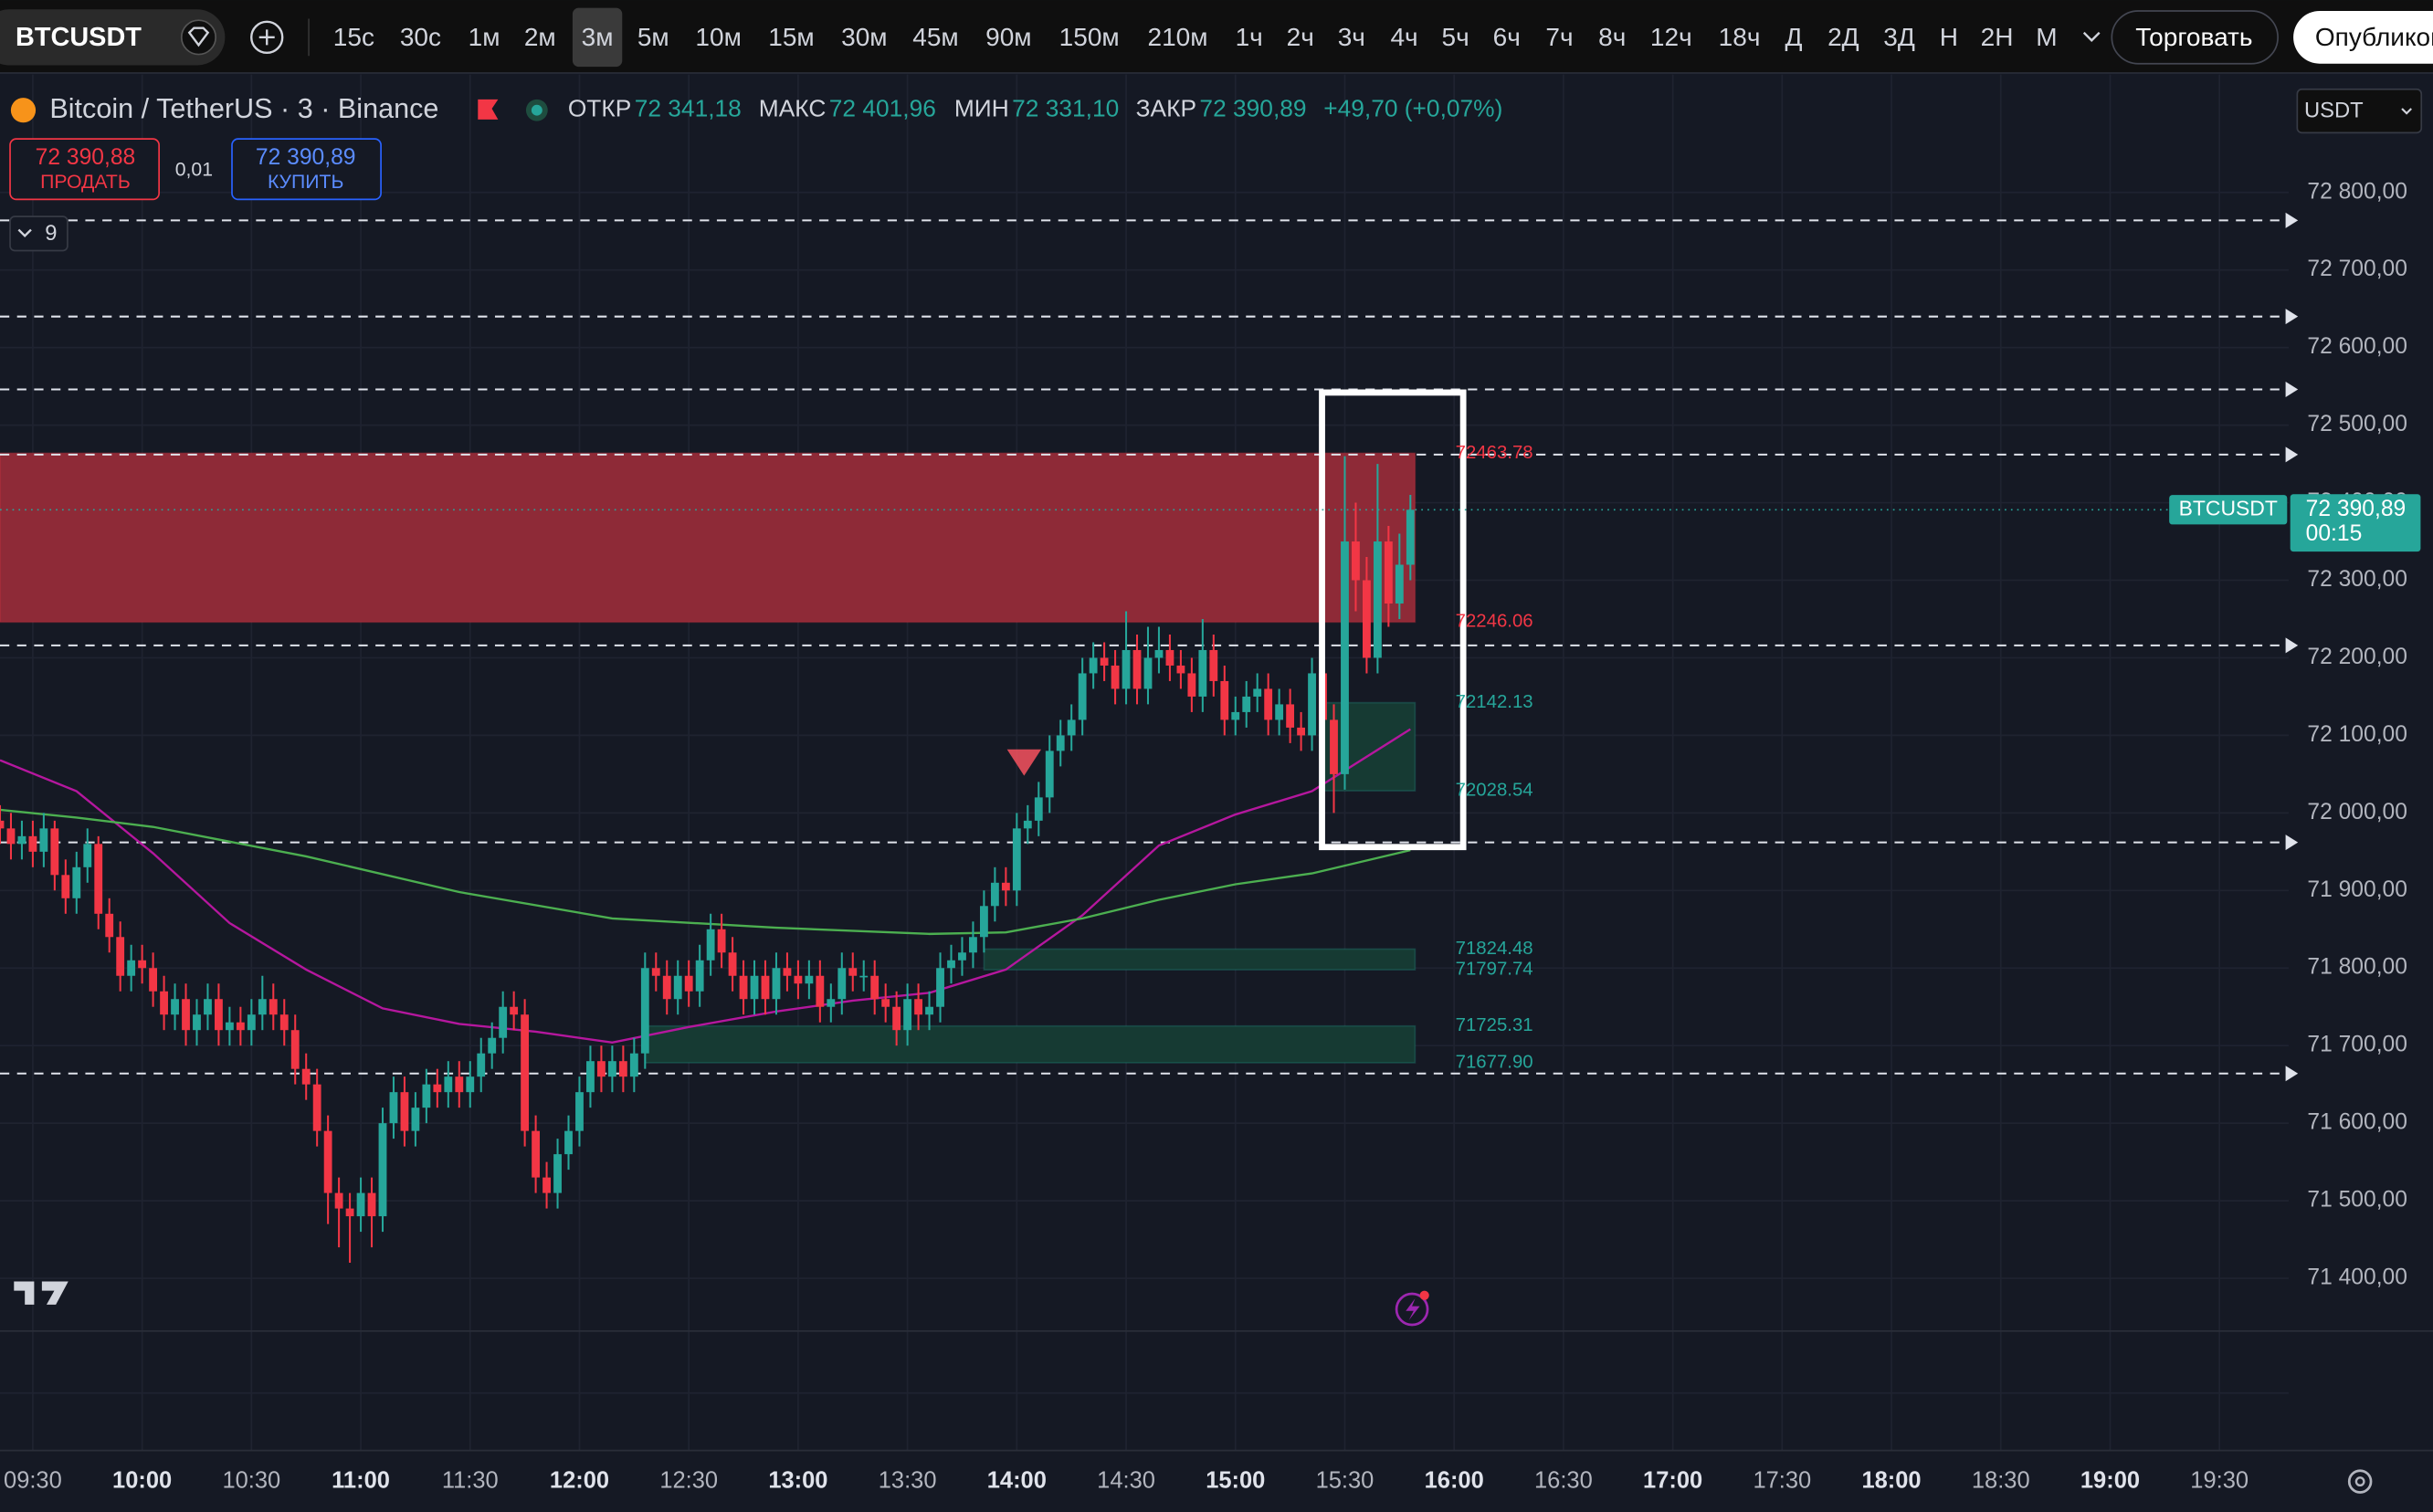 The height and width of the screenshot is (1512, 2433). Describe the element at coordinates (23, 110) in the screenshot. I see `coin-icon` at that location.